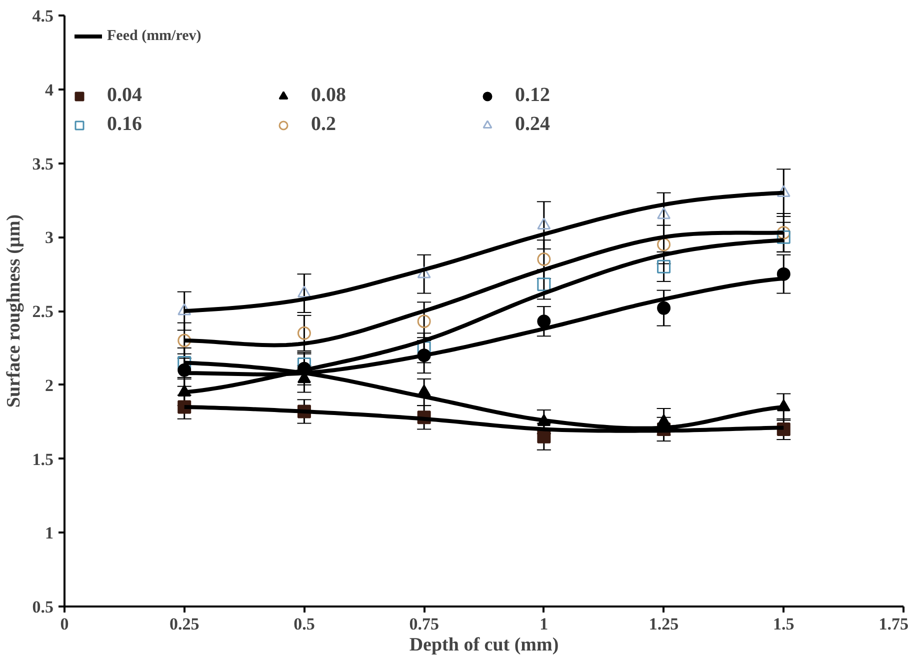 This screenshot has height=658, width=908. I want to click on x-tick-label: 1, so click(544, 624).